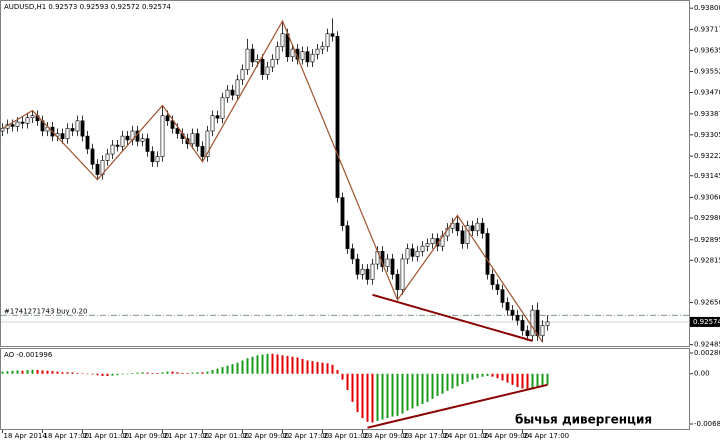 This screenshot has width=720, height=440. Describe the element at coordinates (707, 353) in the screenshot. I see `y-tick-label: 0.002807` at that location.